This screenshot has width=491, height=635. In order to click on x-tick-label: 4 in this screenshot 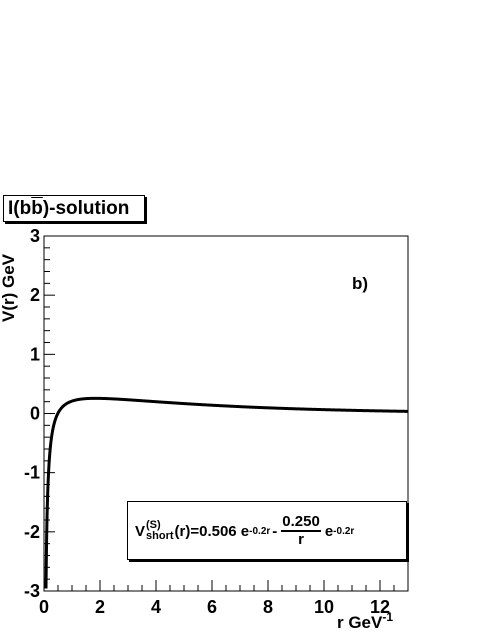, I will do `click(156, 607)`.